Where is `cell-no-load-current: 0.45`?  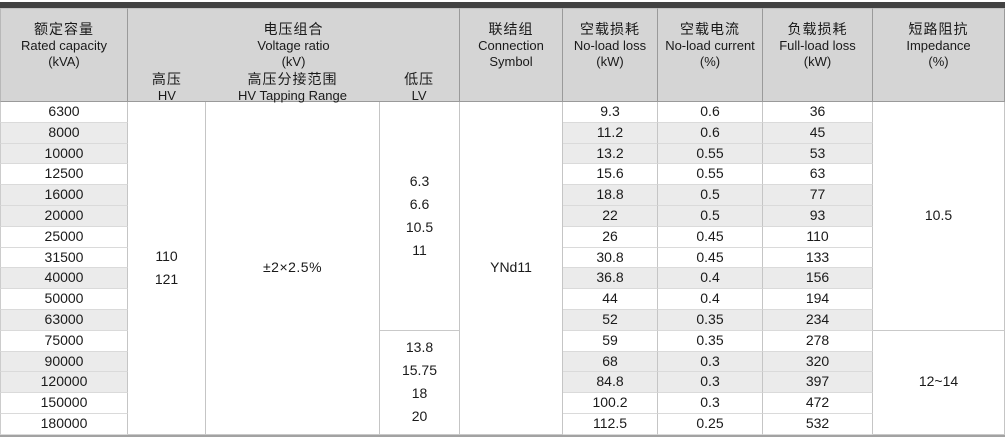
cell-no-load-current: 0.45 is located at coordinates (710, 258).